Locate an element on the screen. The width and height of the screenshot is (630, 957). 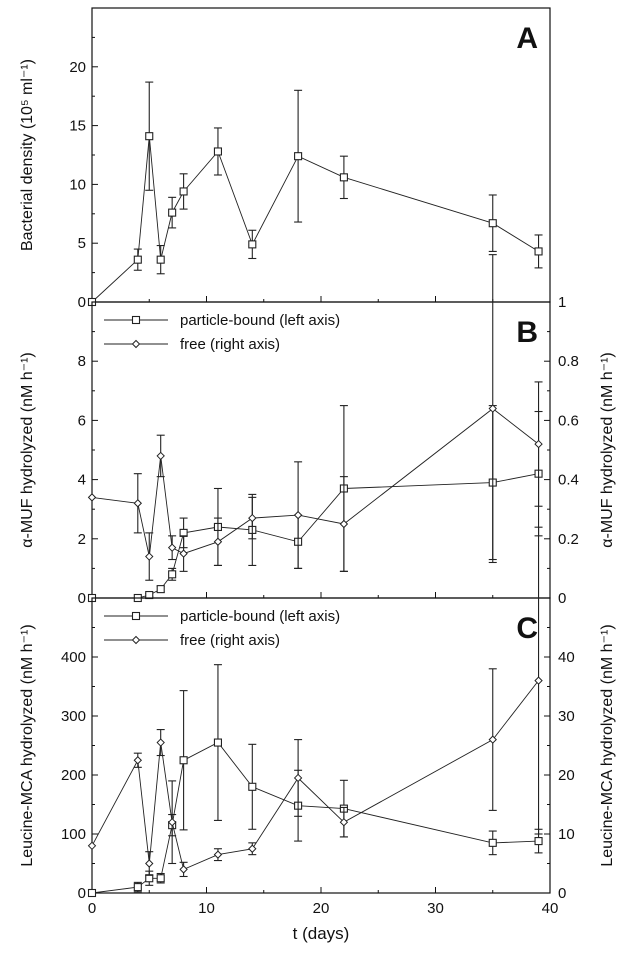
y-tick-label: 6 is located at coordinates (82, 420).